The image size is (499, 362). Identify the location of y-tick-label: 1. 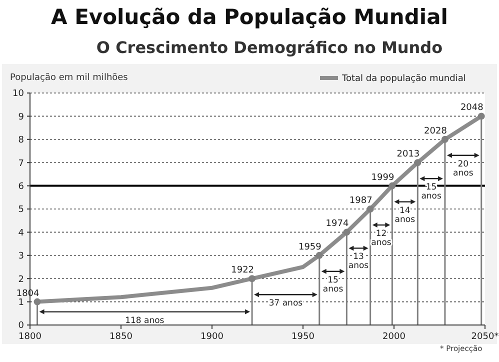
(21, 303).